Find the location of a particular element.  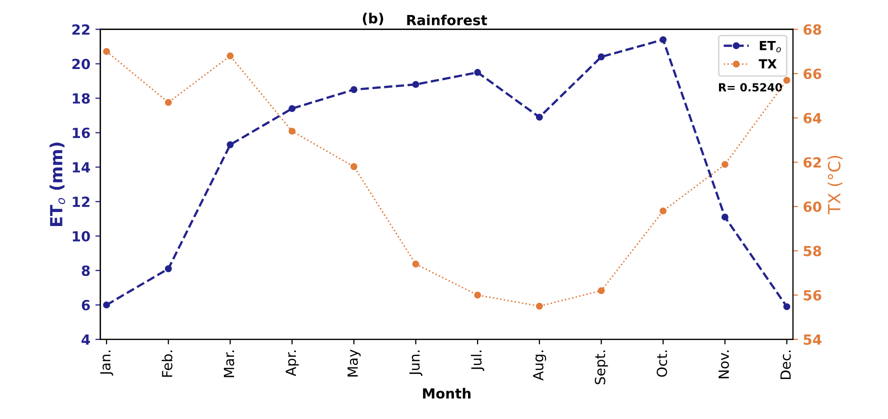

legend-label: TX is located at coordinates (767, 63).